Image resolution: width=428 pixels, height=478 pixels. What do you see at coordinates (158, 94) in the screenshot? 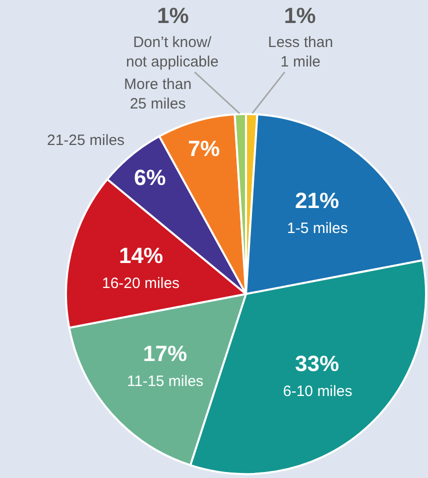
I see `slice-label: More than 25 miles` at bounding box center [158, 94].